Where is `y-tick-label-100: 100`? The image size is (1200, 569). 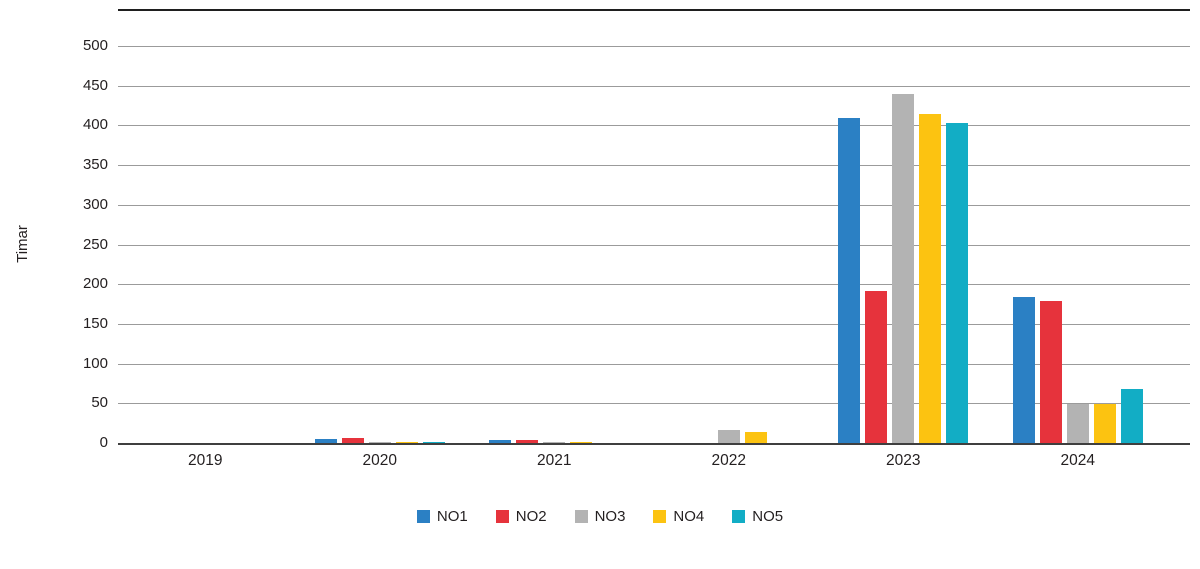 y-tick-label-100: 100 is located at coordinates (95, 363).